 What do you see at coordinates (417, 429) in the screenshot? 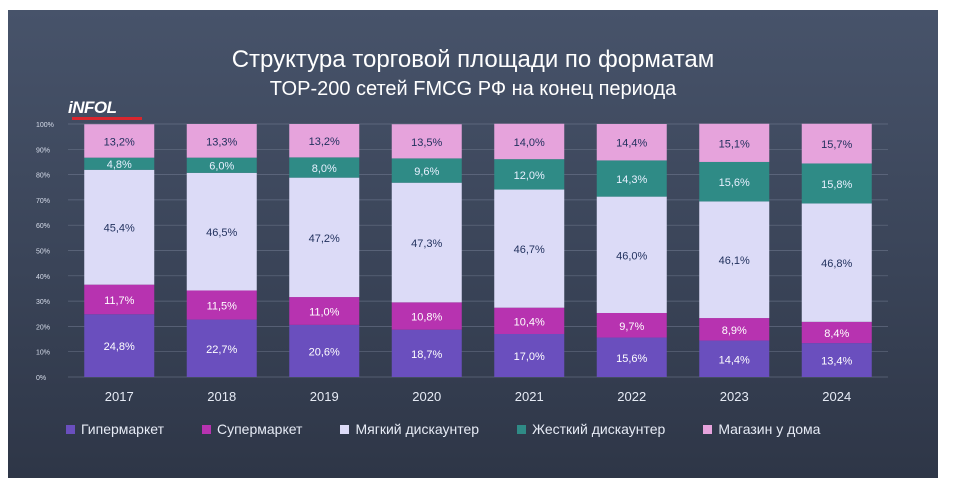
I see `legend-label: Мягкий дискаунтер` at bounding box center [417, 429].